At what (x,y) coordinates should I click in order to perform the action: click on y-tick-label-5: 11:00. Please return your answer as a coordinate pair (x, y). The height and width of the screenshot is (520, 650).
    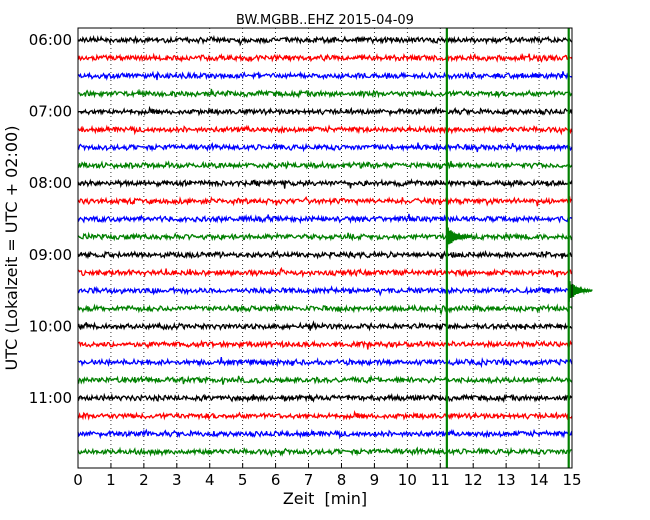
    Looking at the image, I should click on (50, 398).